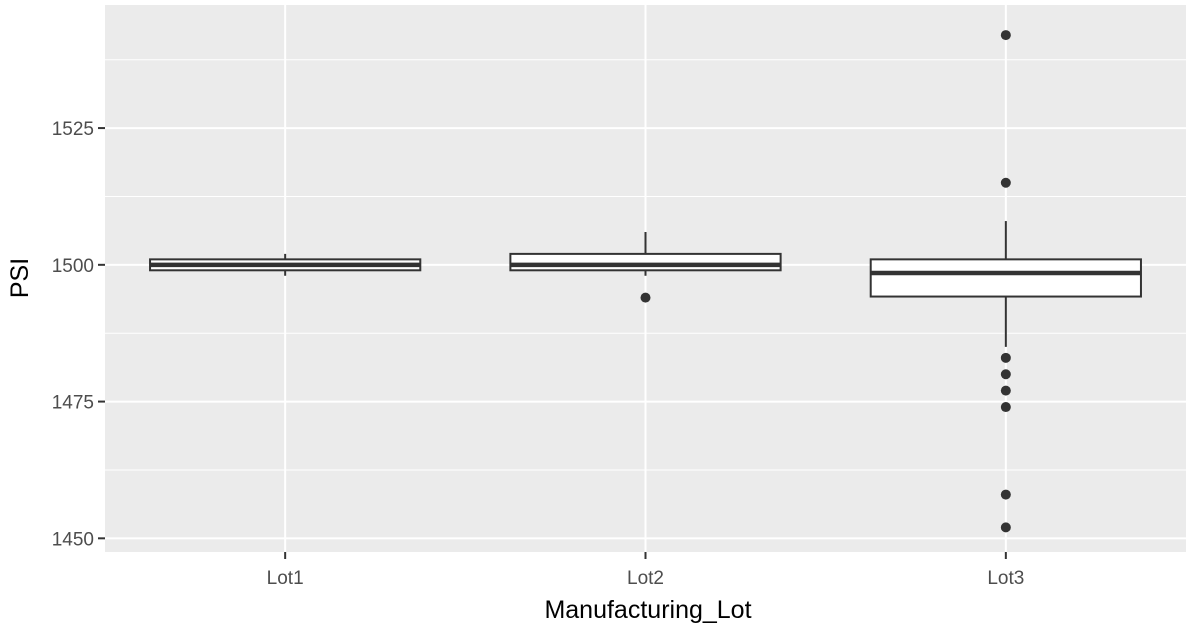  Describe the element at coordinates (1005, 578) in the screenshot. I see `x-tick-label-lot3: Lot3` at that location.